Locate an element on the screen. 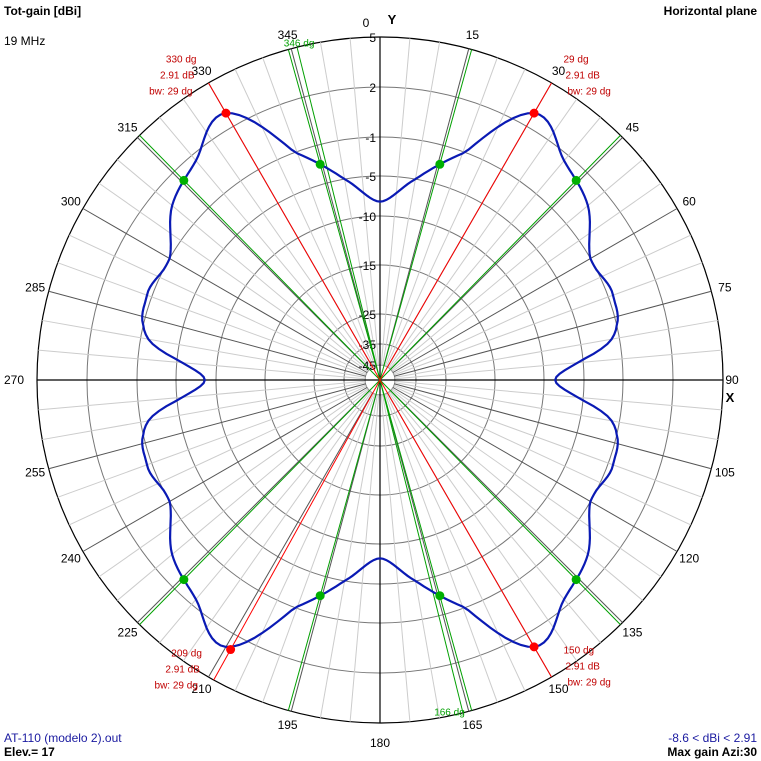 The width and height of the screenshot is (761, 761). angle-label-210: 210 is located at coordinates (201, 689).